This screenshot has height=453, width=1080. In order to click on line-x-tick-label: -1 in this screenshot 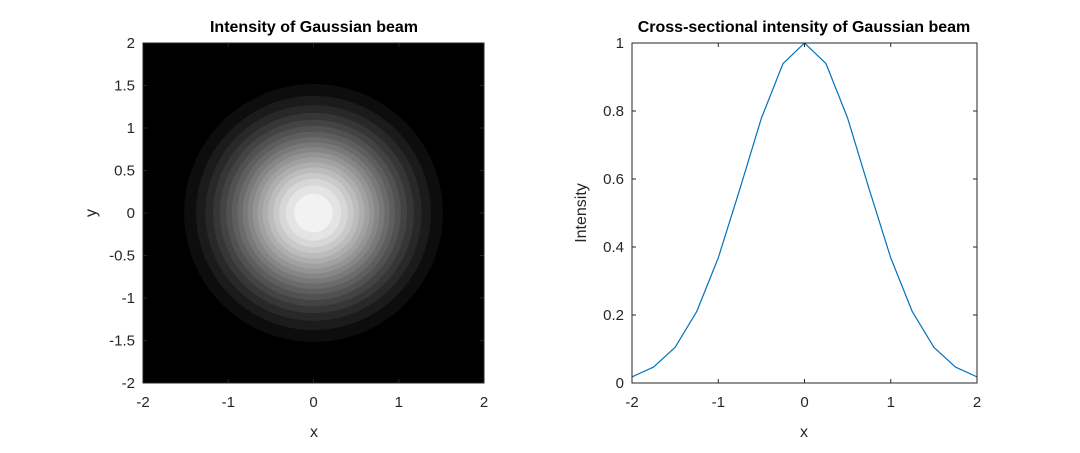, I will do `click(718, 402)`.